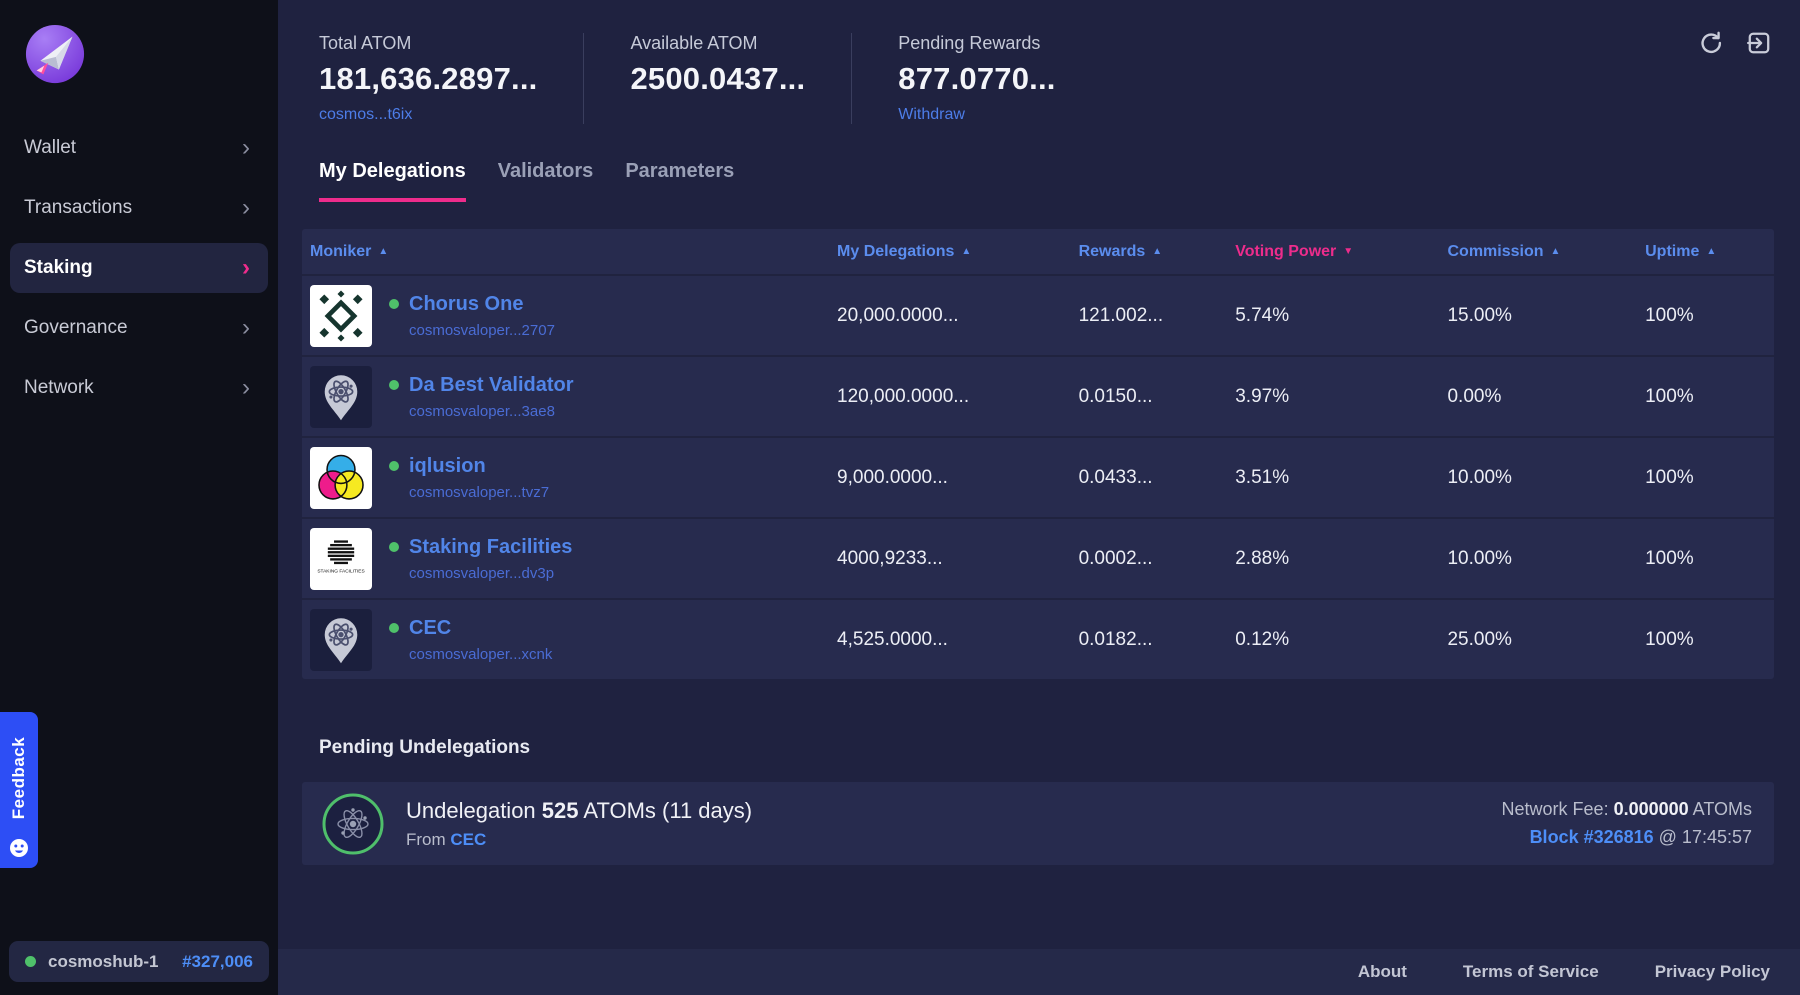 This screenshot has height=995, width=1800. Describe the element at coordinates (665, 810) in the screenshot. I see `undelegation-suffix: ATOMs (11 days)` at that location.